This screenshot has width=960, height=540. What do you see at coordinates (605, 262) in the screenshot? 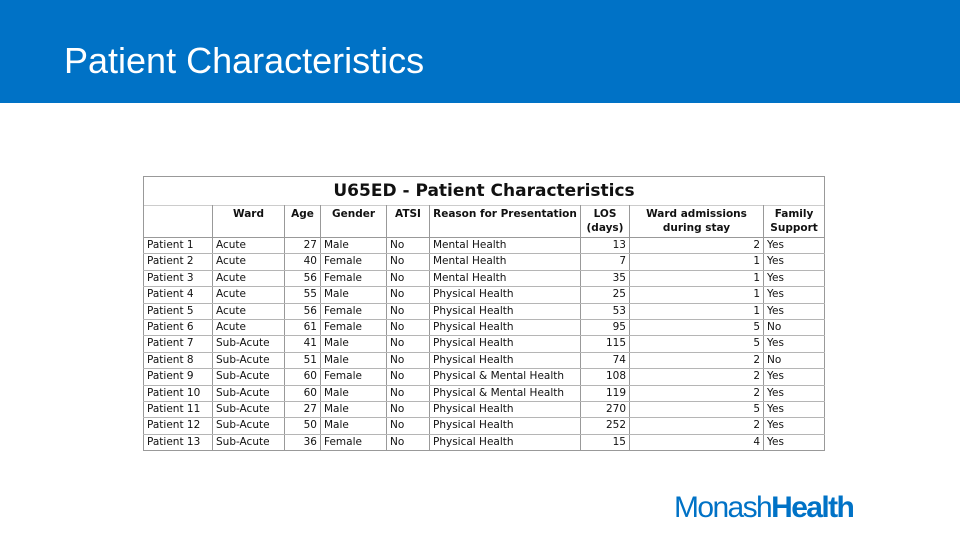
I see `cell-los: 7` at bounding box center [605, 262].